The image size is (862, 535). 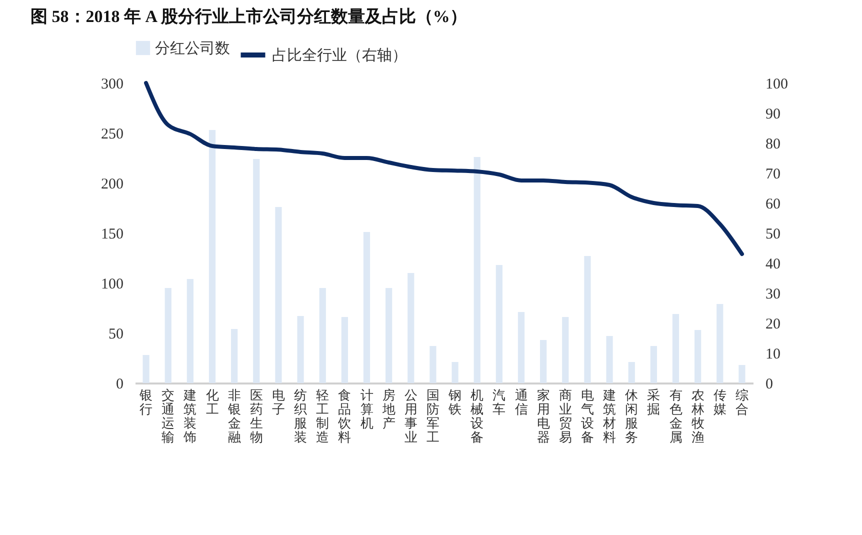 I want to click on x-tick-label: 电气设备, so click(x=587, y=416).